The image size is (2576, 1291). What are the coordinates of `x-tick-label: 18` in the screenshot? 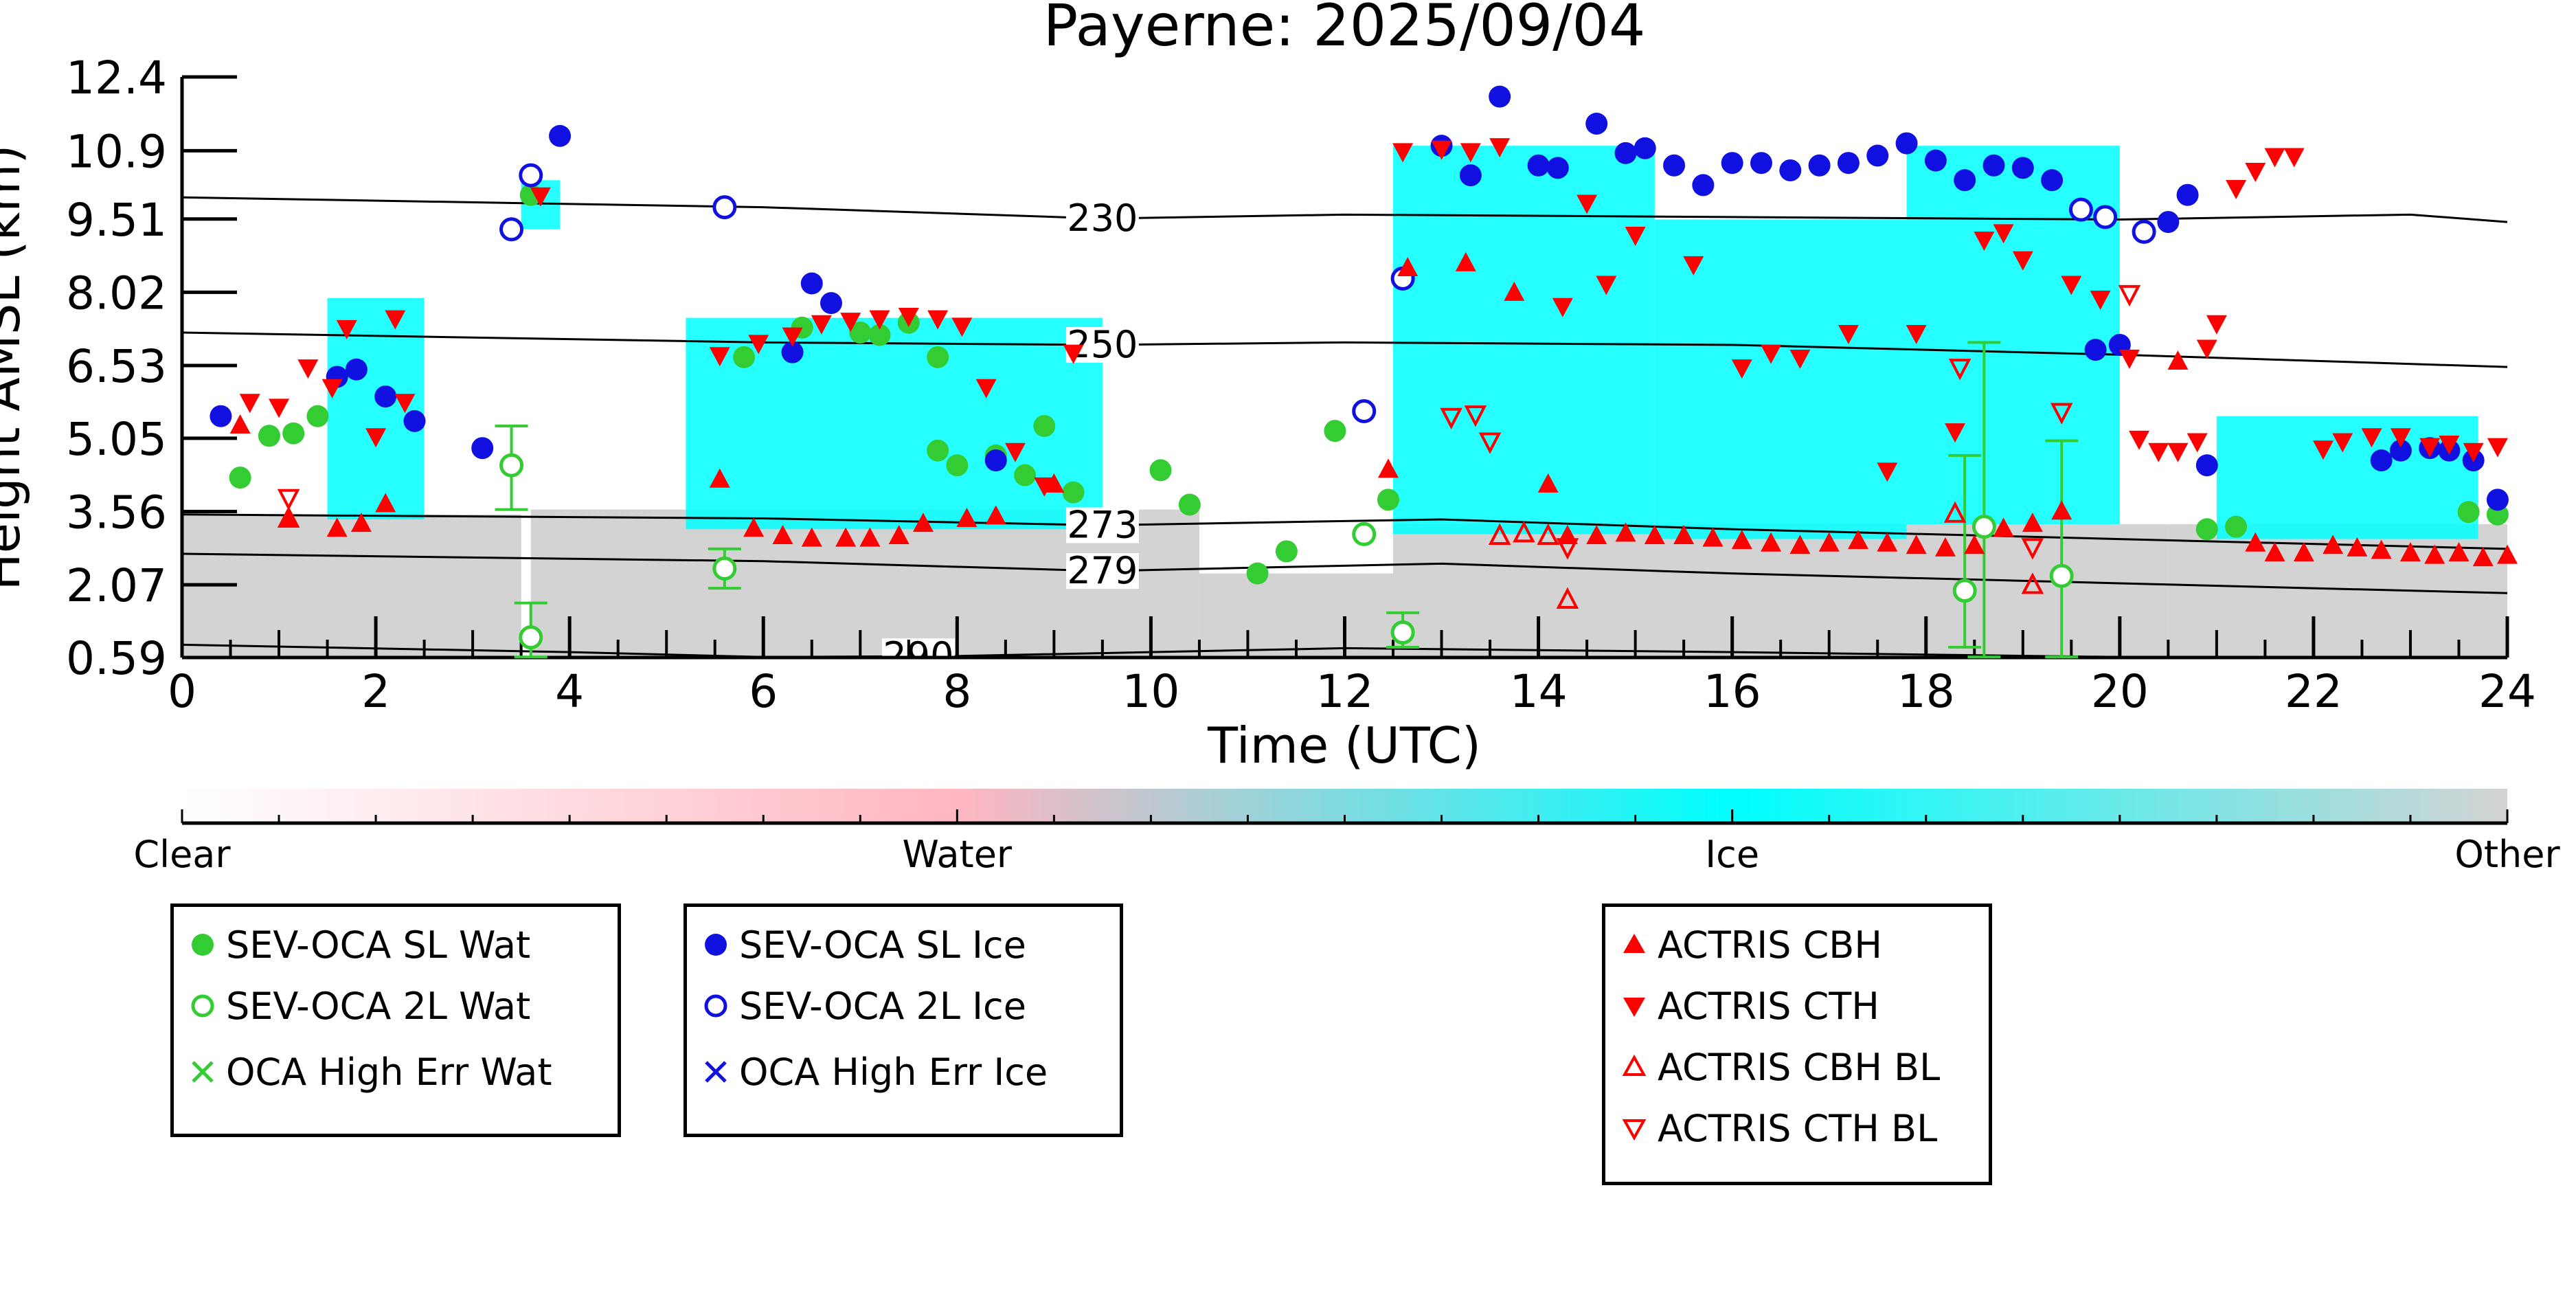 It's located at (1926, 691).